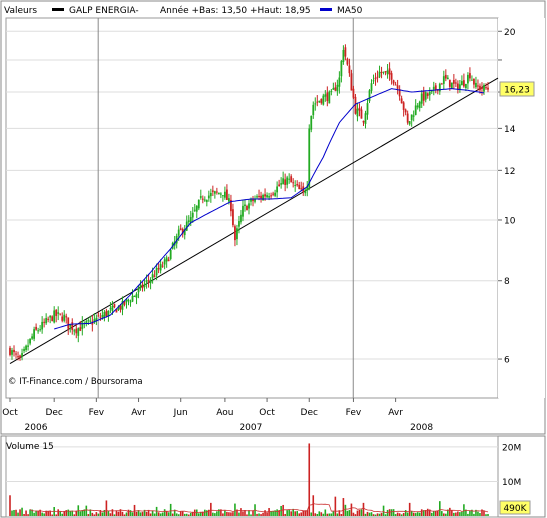 The width and height of the screenshot is (547, 518). I want to click on ma-legend-label: MA50, so click(350, 11).